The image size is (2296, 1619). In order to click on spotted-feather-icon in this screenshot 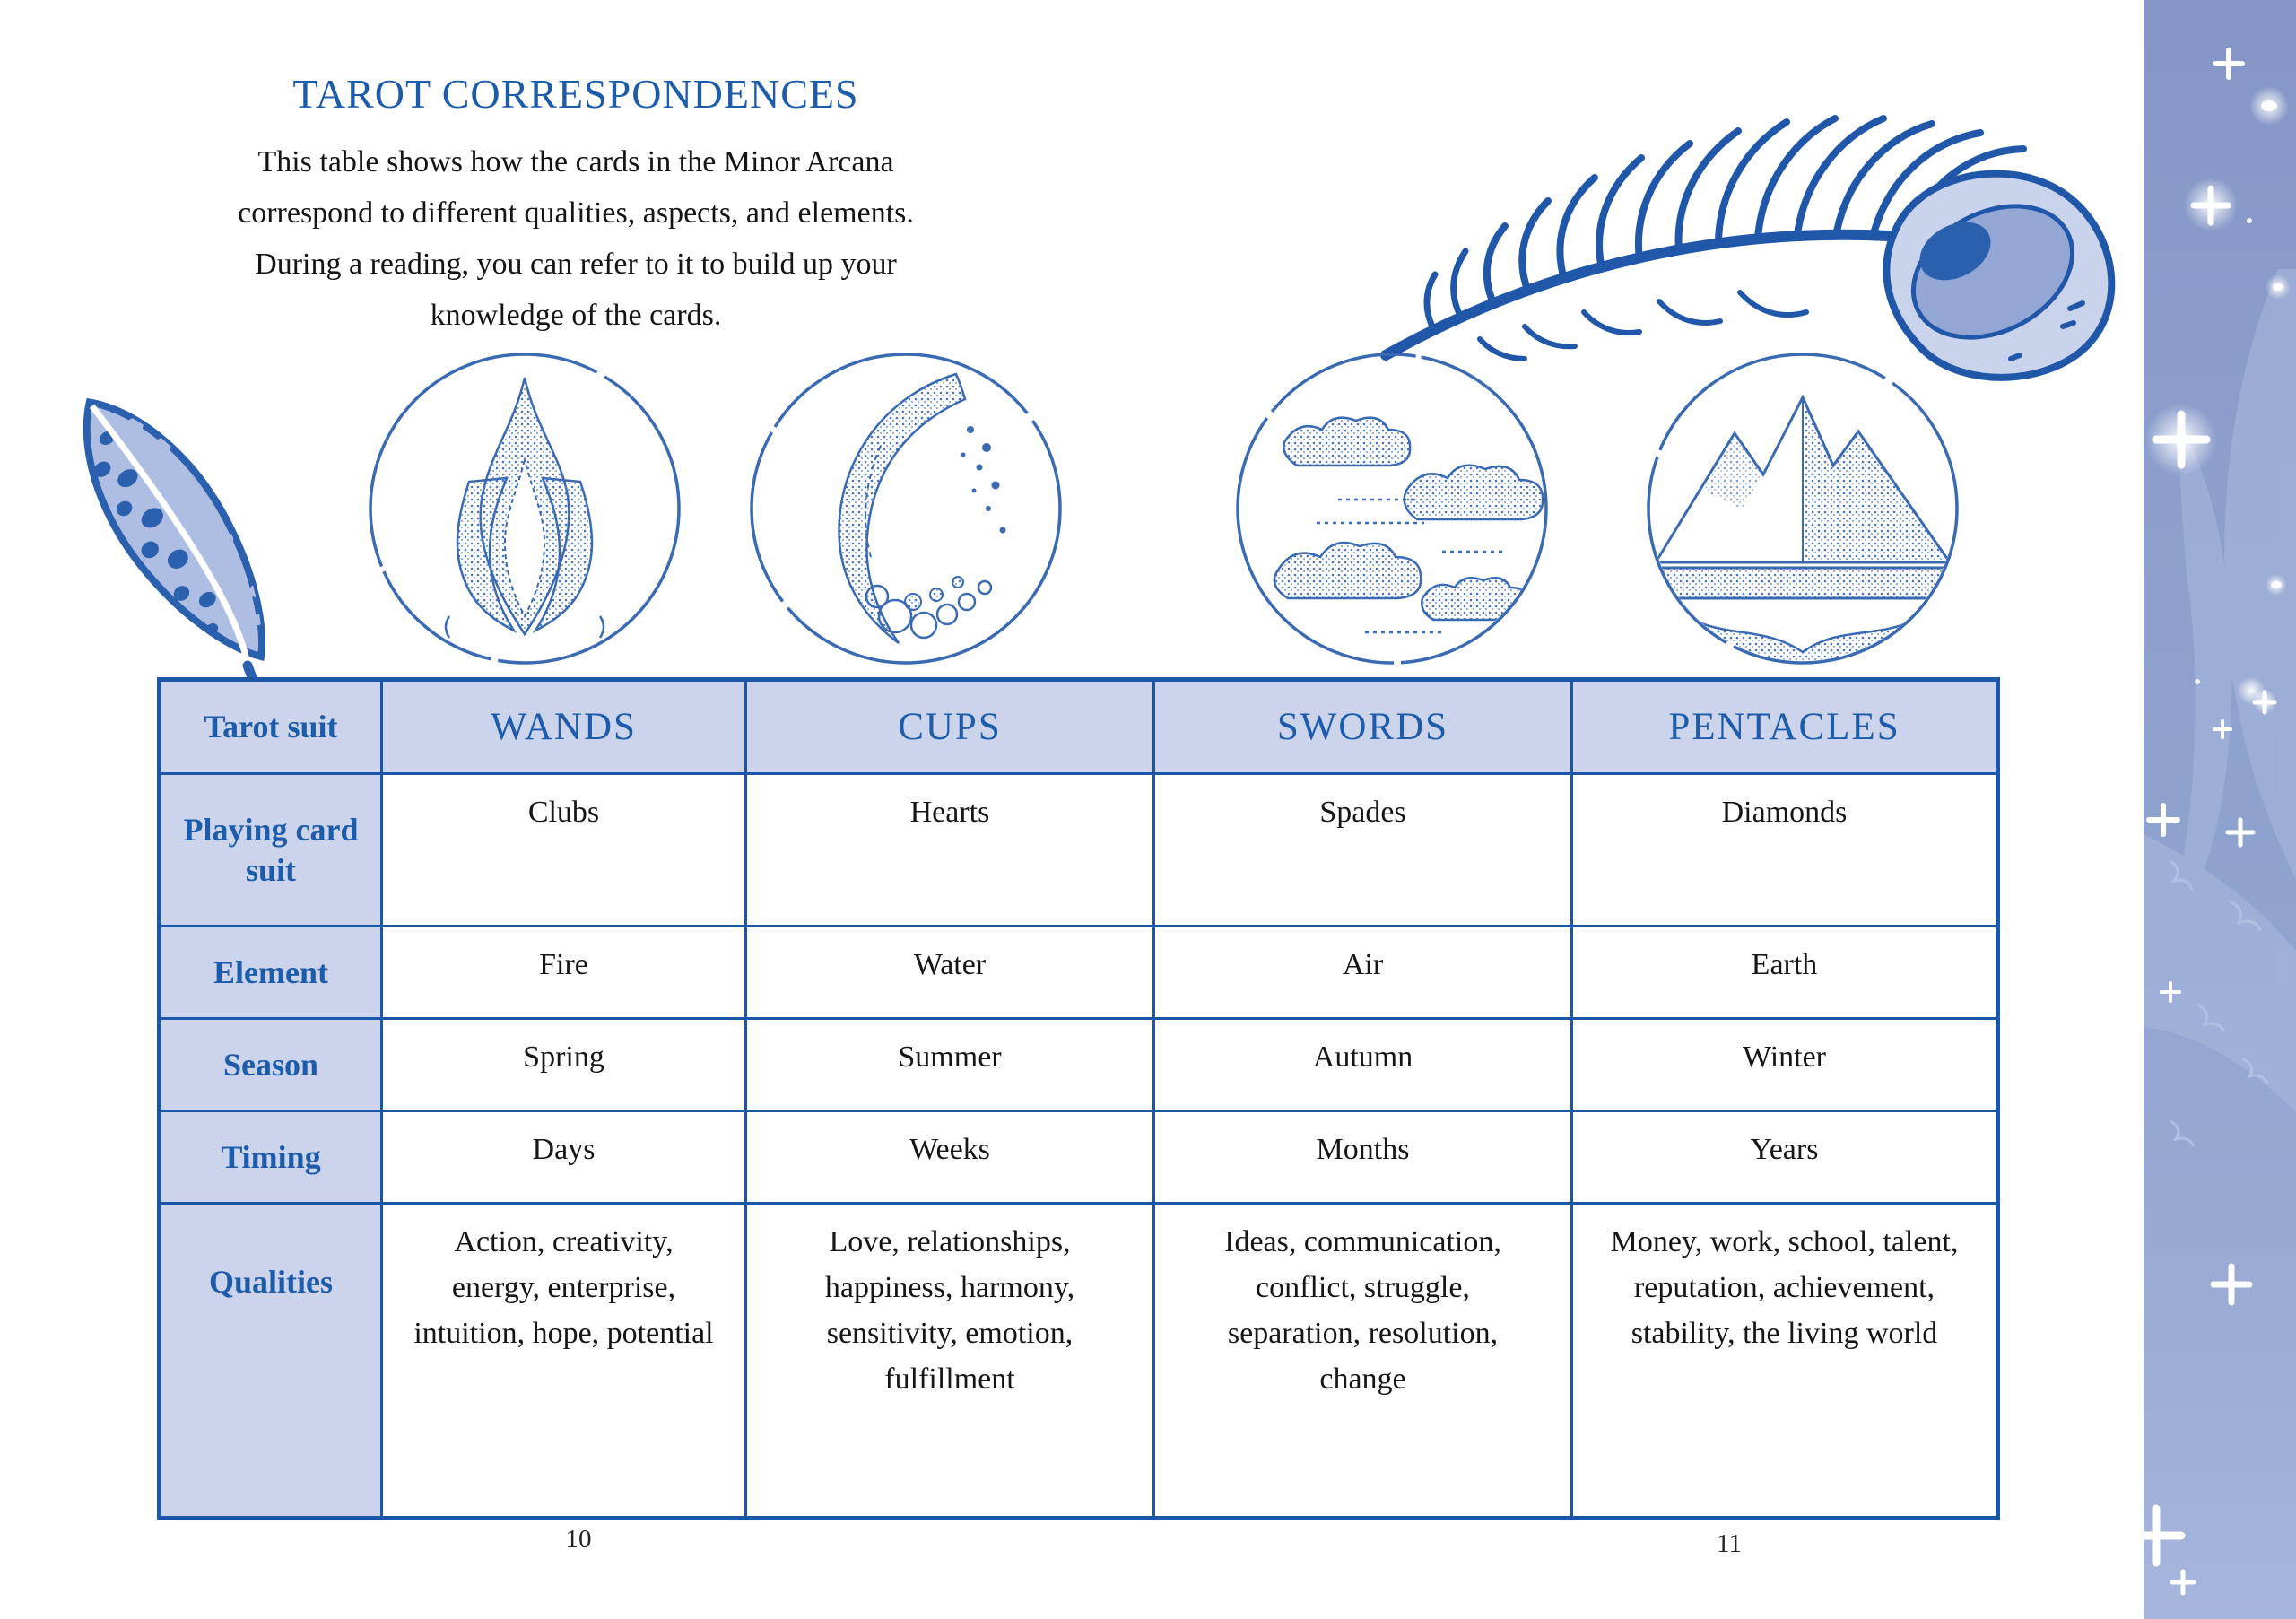, I will do `click(191, 562)`.